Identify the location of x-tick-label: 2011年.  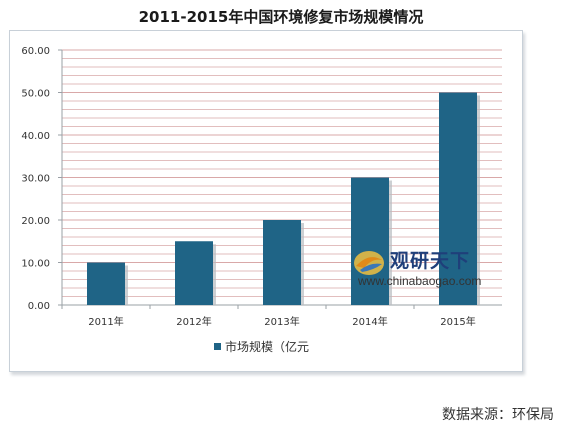
(105, 321).